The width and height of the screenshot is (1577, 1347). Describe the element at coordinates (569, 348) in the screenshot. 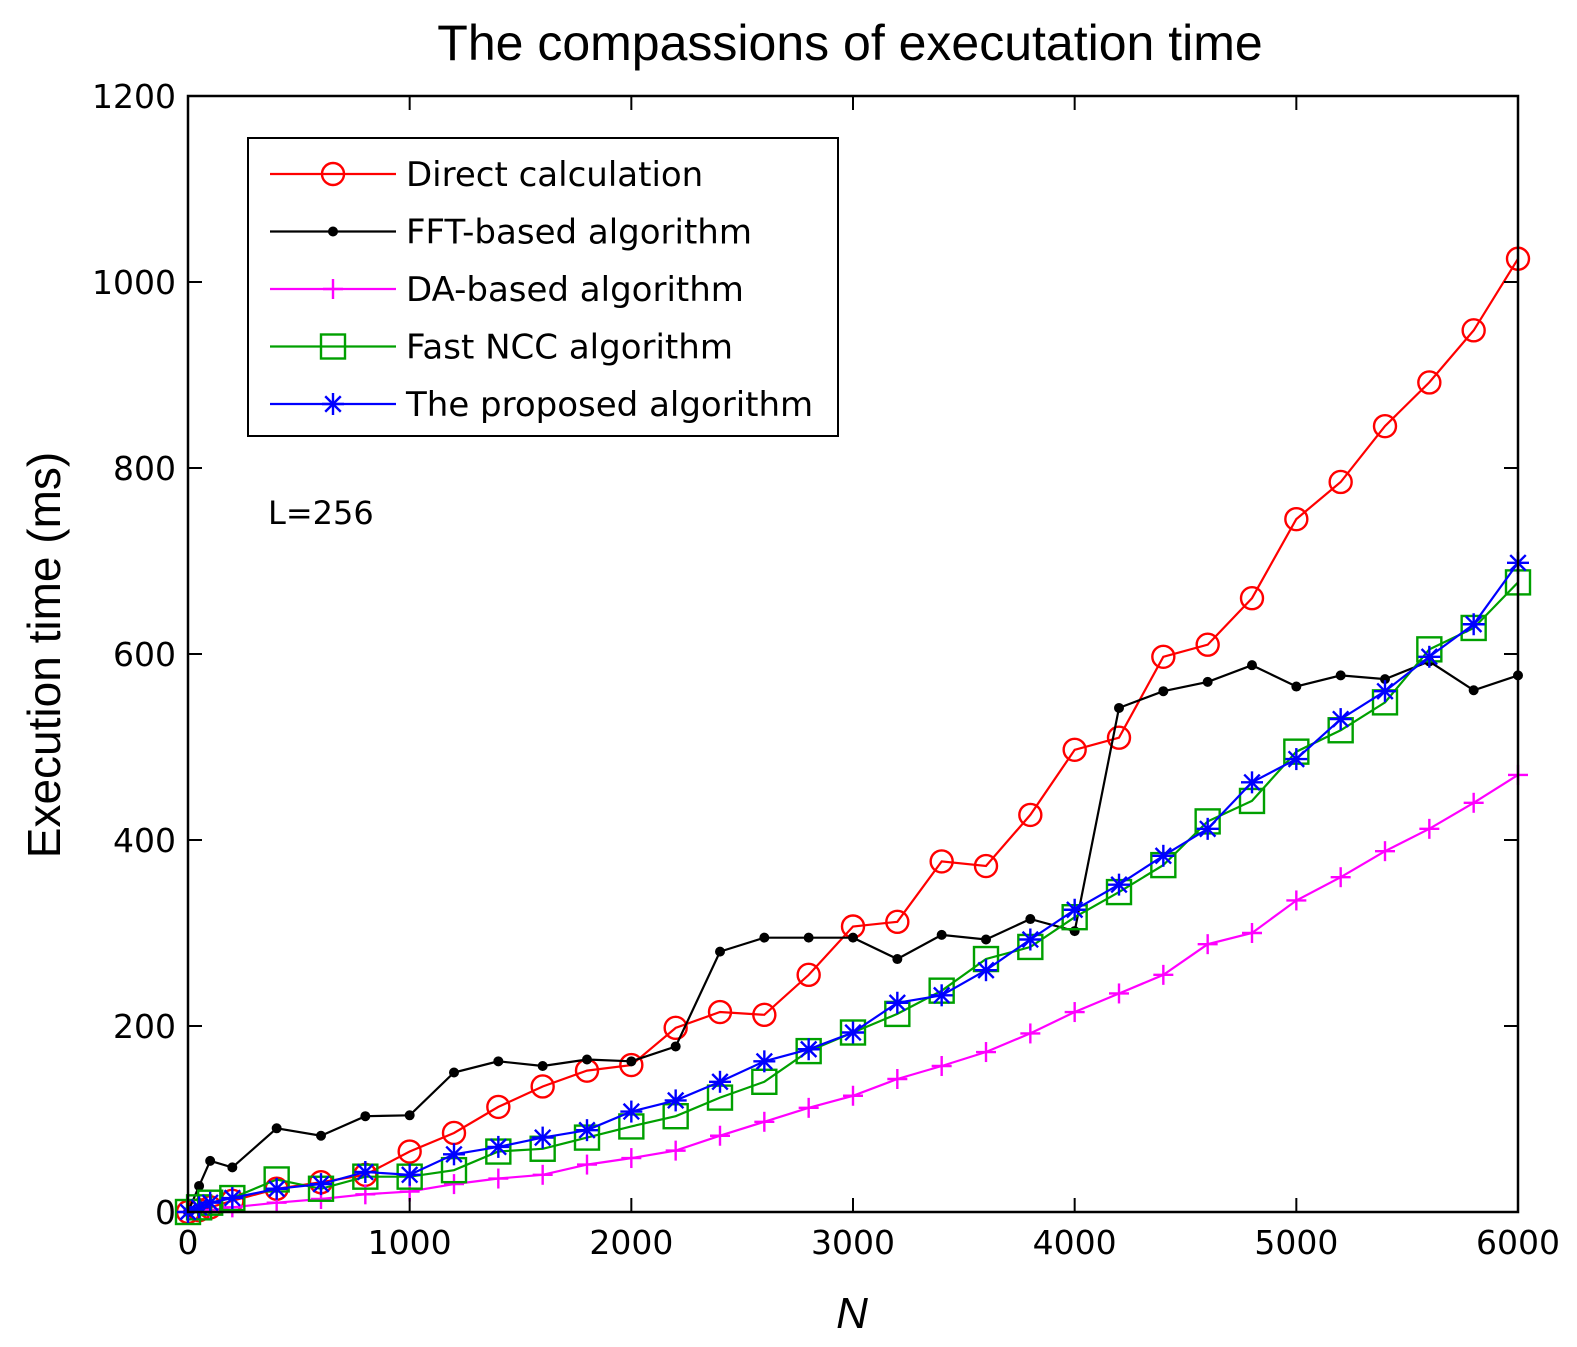

I see `legend-label-3: Fast NCC algorithm` at that location.